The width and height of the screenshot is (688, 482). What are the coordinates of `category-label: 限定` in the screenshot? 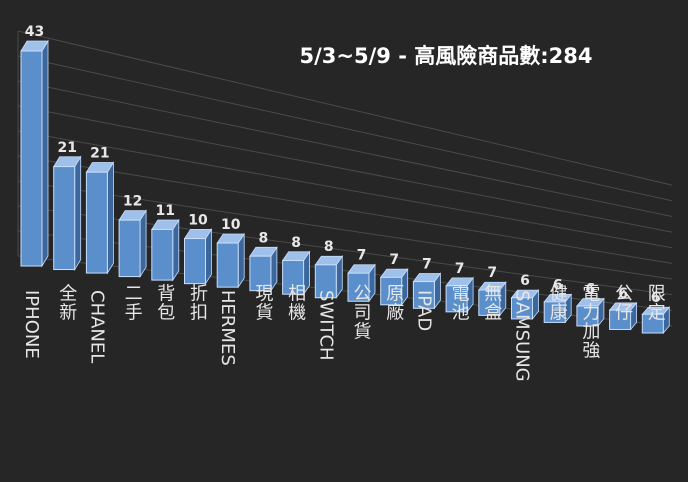 It's located at (657, 303).